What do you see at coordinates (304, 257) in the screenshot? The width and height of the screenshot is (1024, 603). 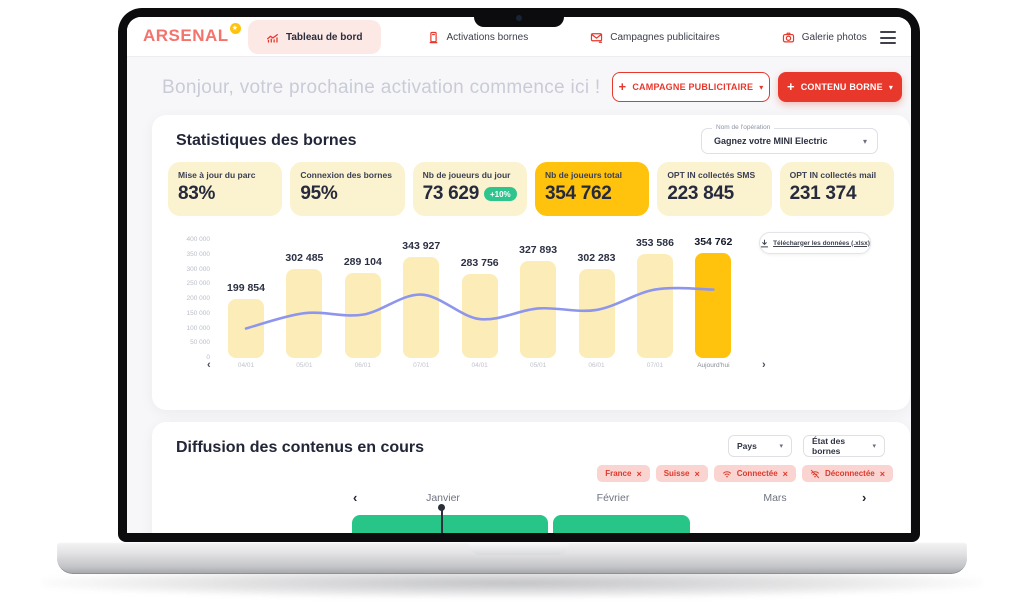 I see `chart-bar-value: 302 485` at bounding box center [304, 257].